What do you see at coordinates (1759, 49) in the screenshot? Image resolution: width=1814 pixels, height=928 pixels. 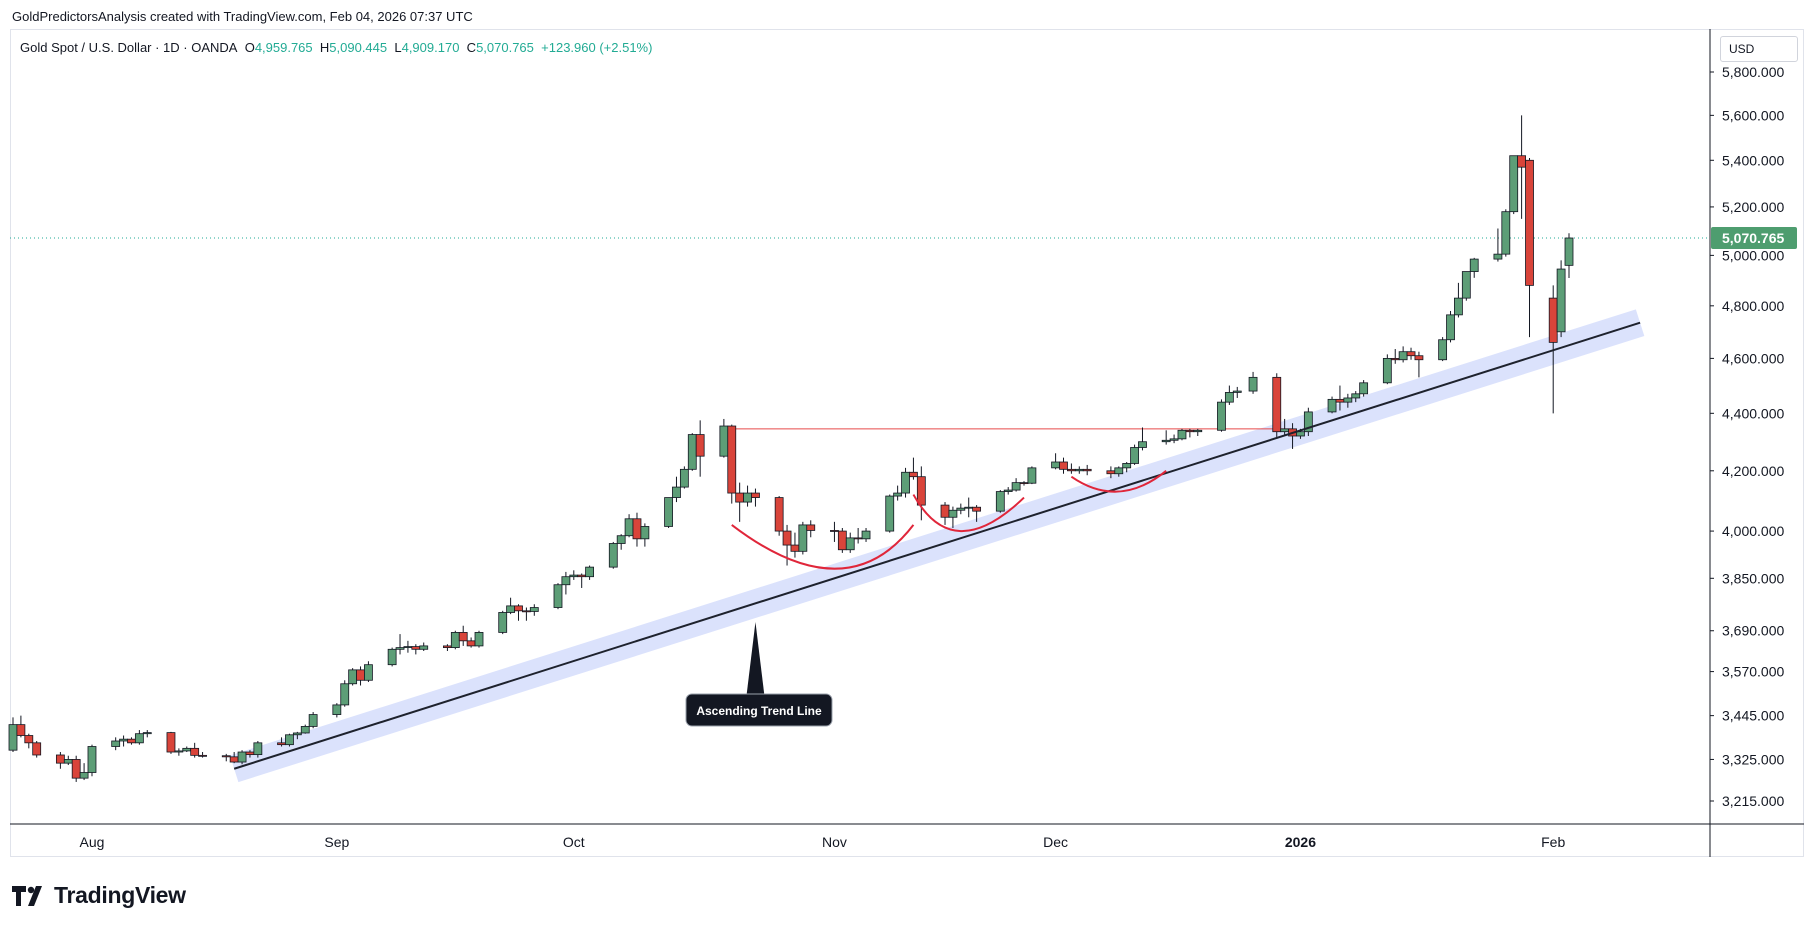 I see `currency-selector: USD` at bounding box center [1759, 49].